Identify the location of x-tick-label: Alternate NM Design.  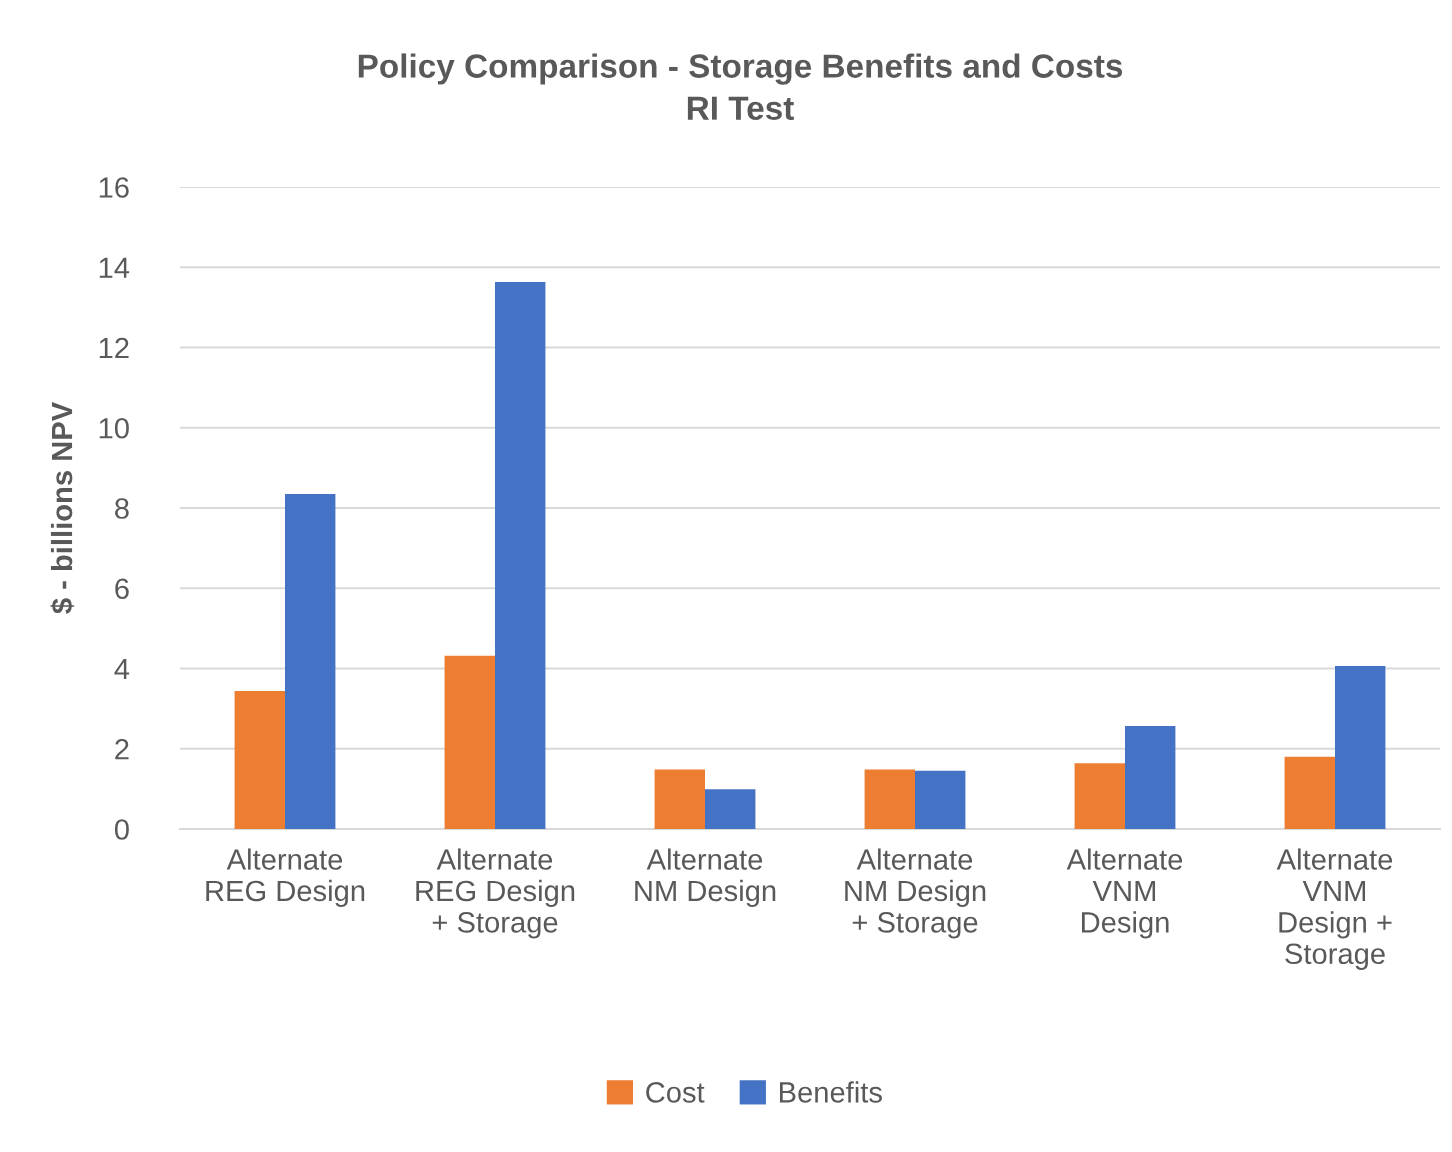
(705, 878).